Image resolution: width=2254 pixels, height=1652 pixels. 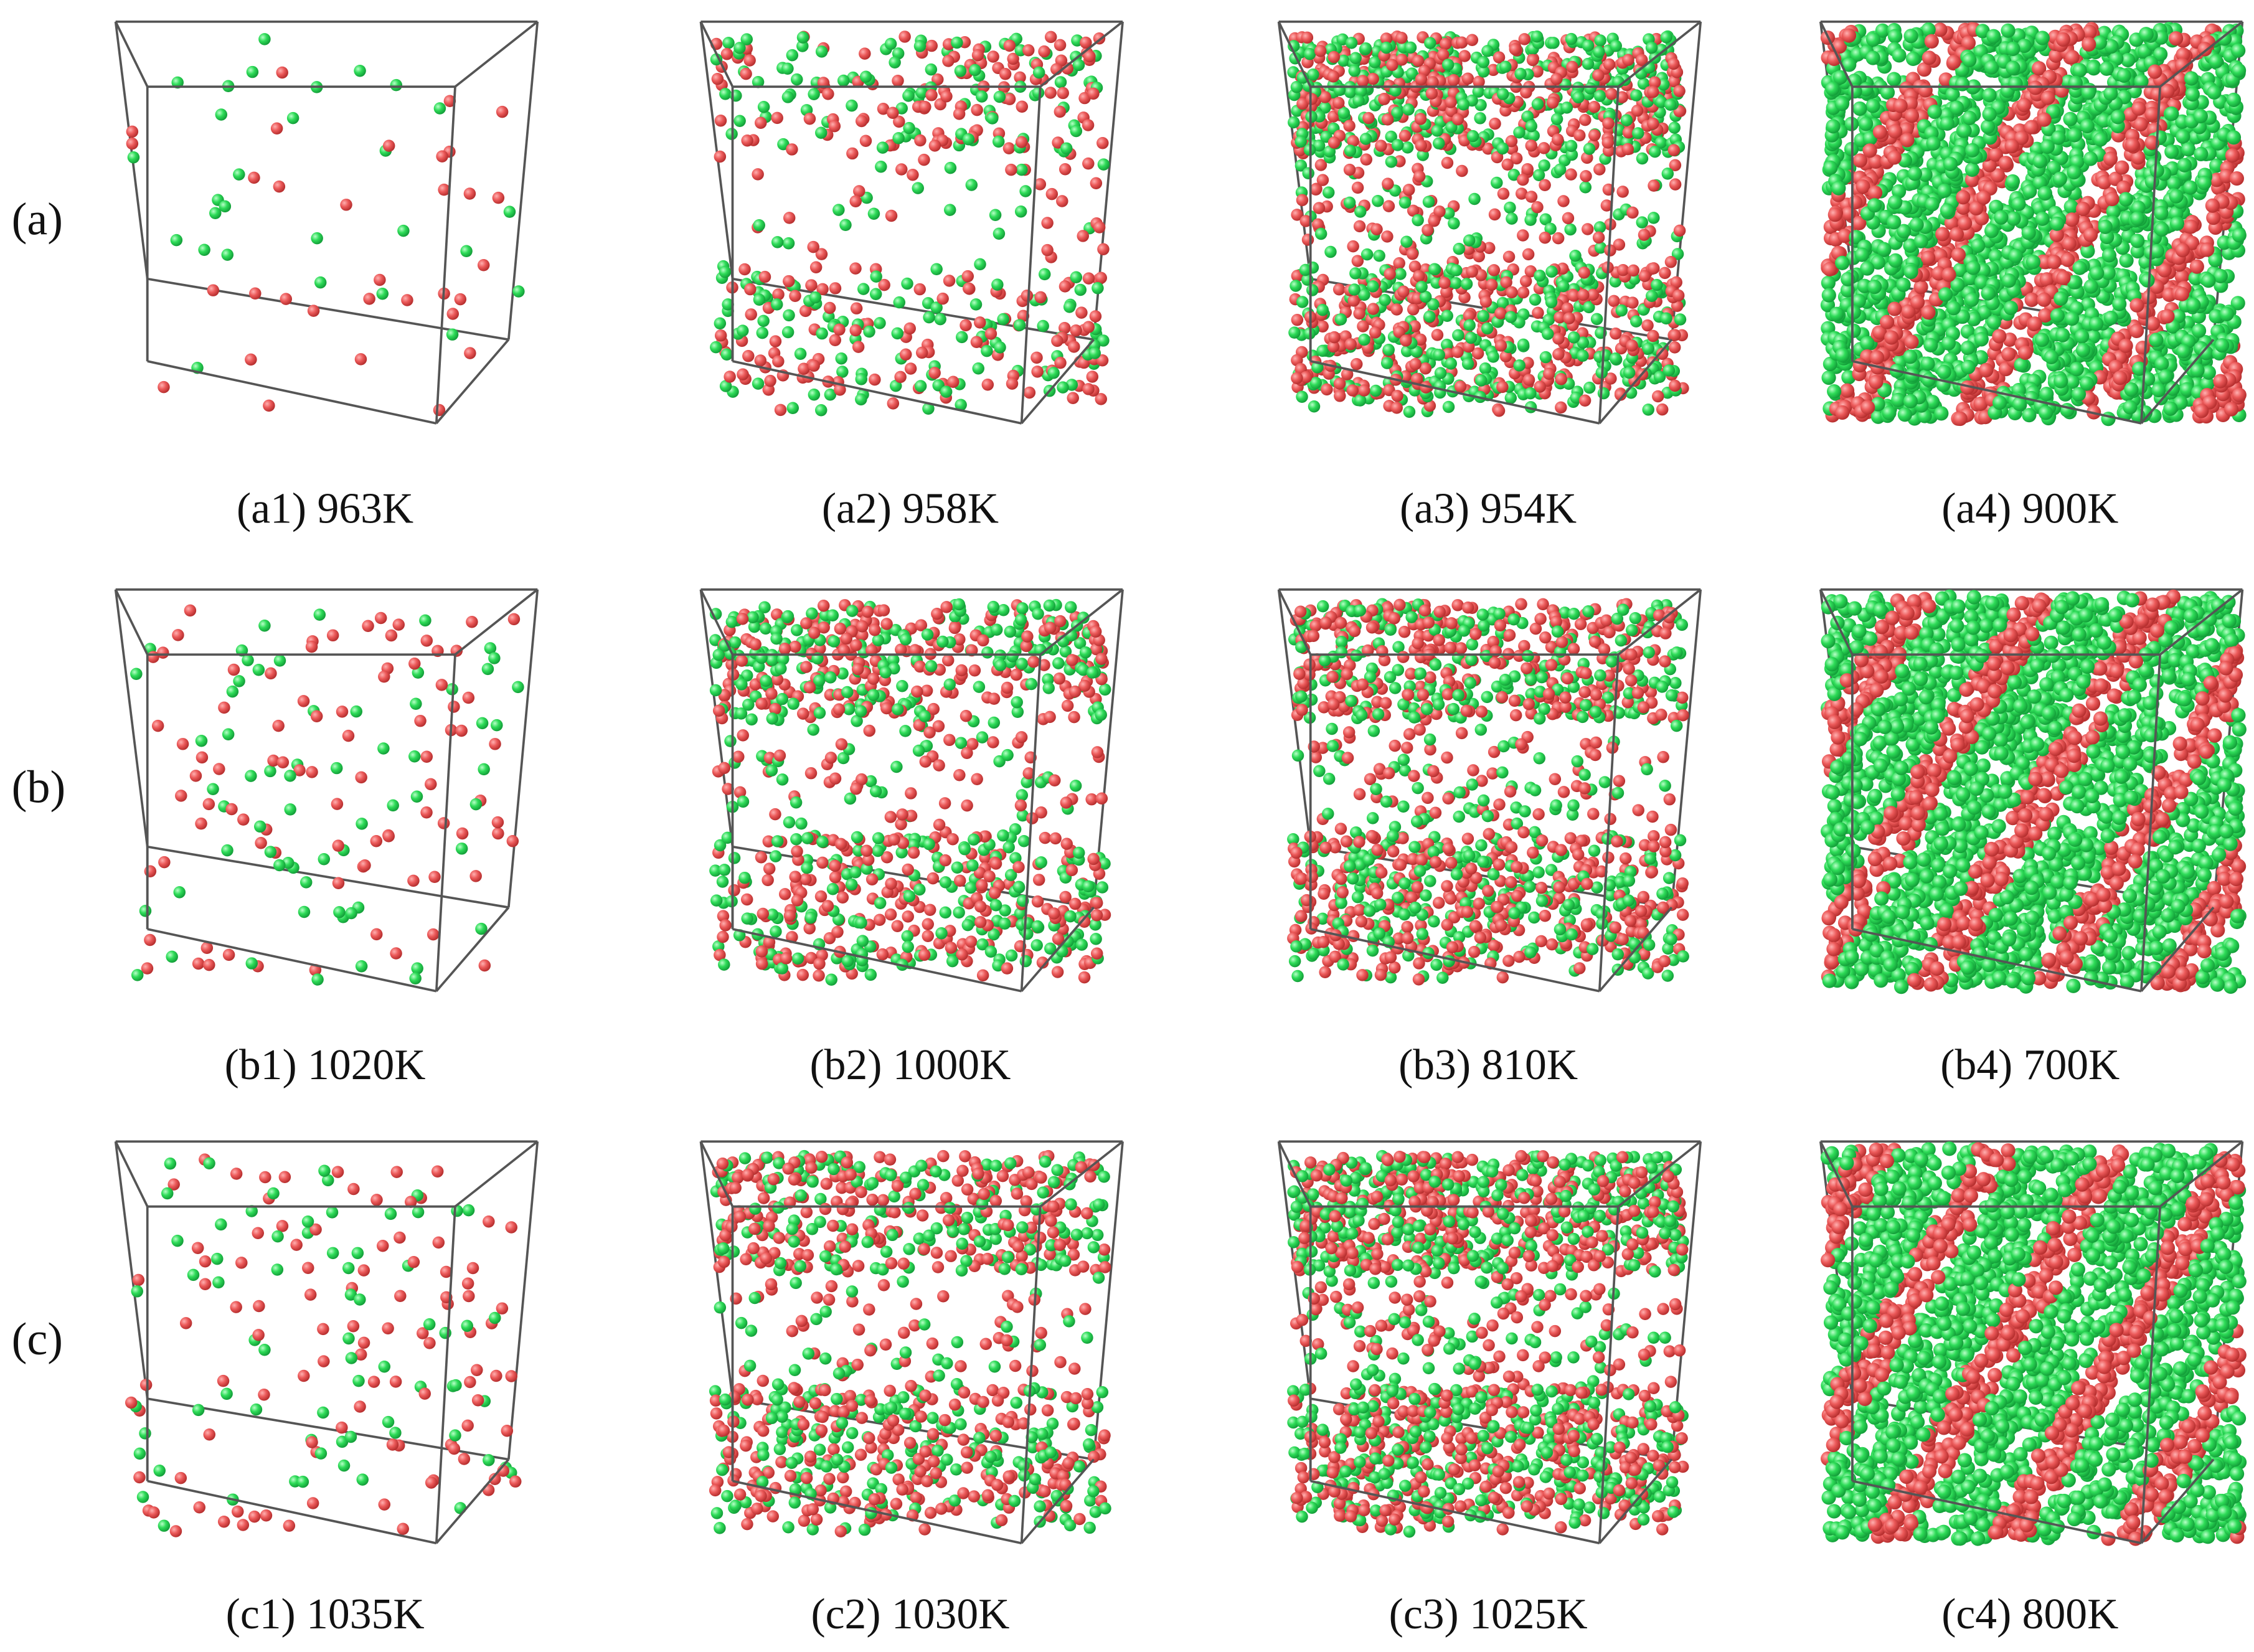 What do you see at coordinates (1488, 509) in the screenshot?
I see `panel-caption: (a3) 954K` at bounding box center [1488, 509].